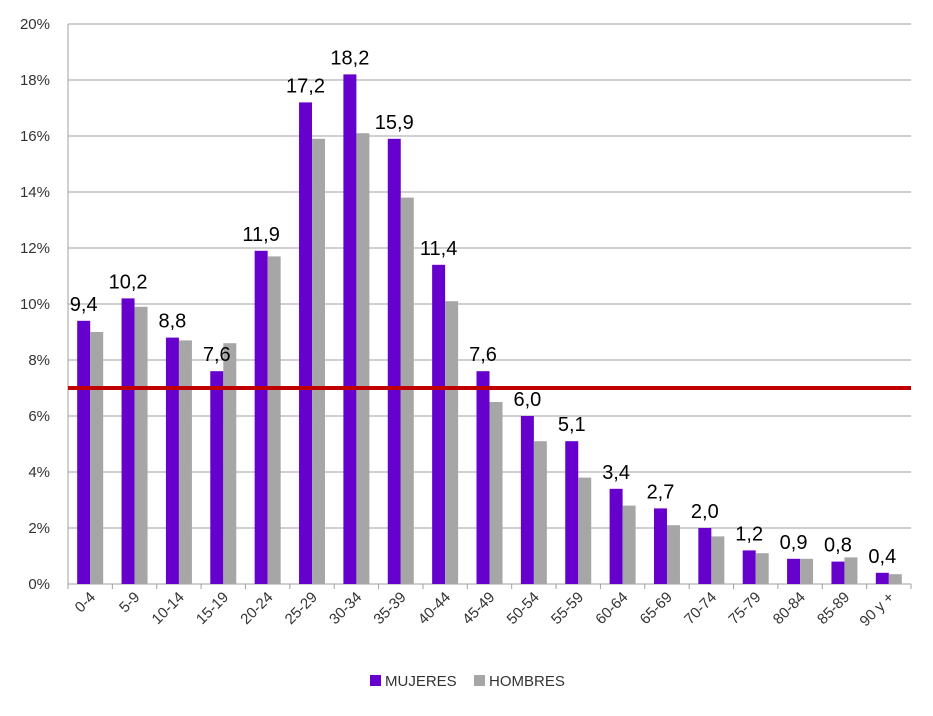  Describe the element at coordinates (572, 425) in the screenshot. I see `data-label: 5,1` at that location.